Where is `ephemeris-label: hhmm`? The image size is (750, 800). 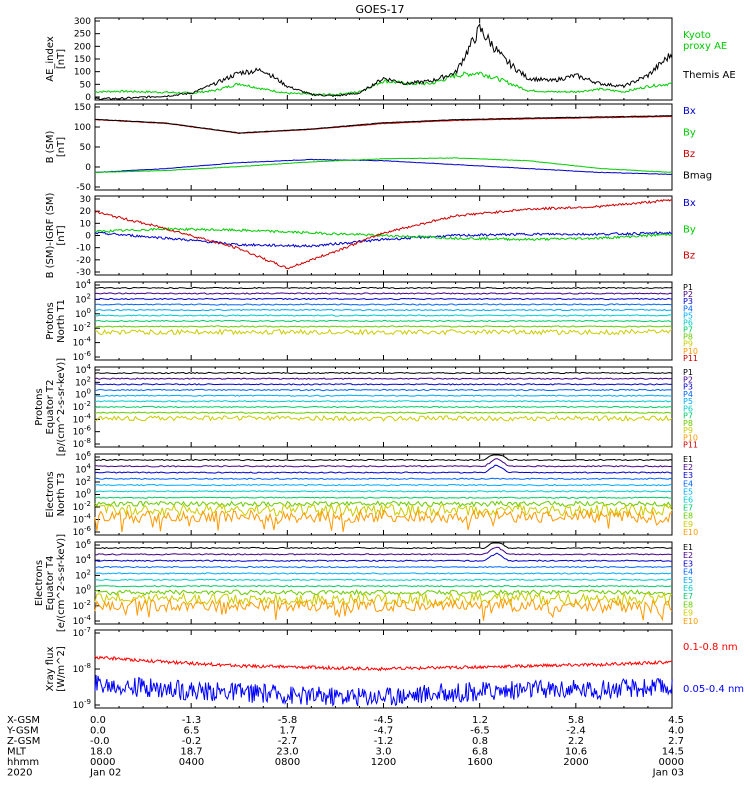 ephemeris-label: hhmm is located at coordinates (23, 762).